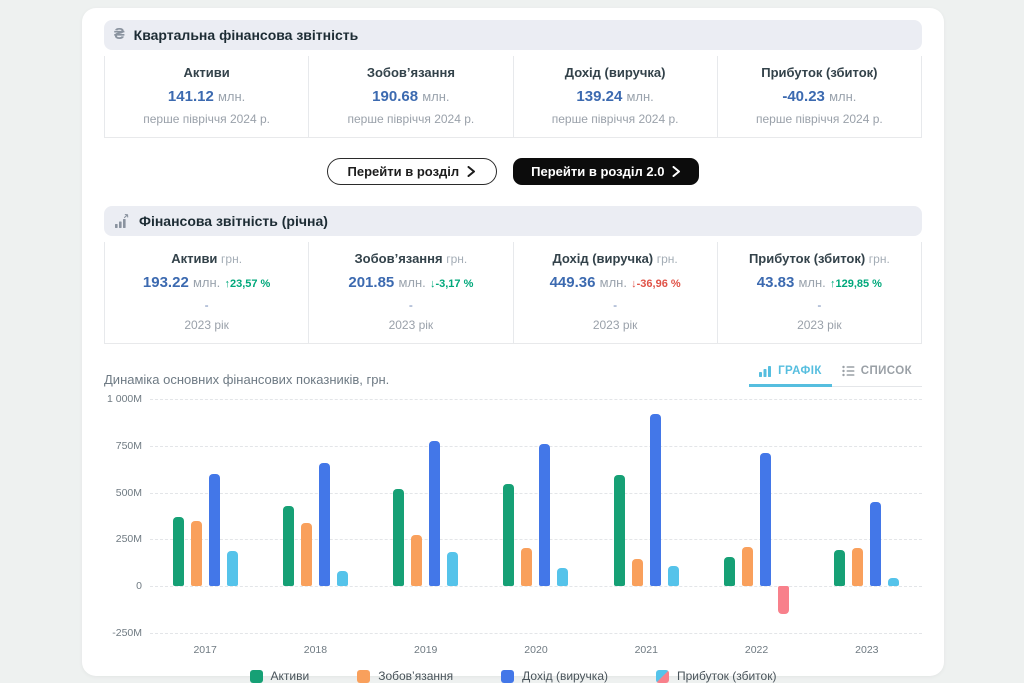 The image size is (1024, 683). What do you see at coordinates (513, 221) in the screenshot?
I see `annual-section-header: Фінансова звітність (річна)` at bounding box center [513, 221].